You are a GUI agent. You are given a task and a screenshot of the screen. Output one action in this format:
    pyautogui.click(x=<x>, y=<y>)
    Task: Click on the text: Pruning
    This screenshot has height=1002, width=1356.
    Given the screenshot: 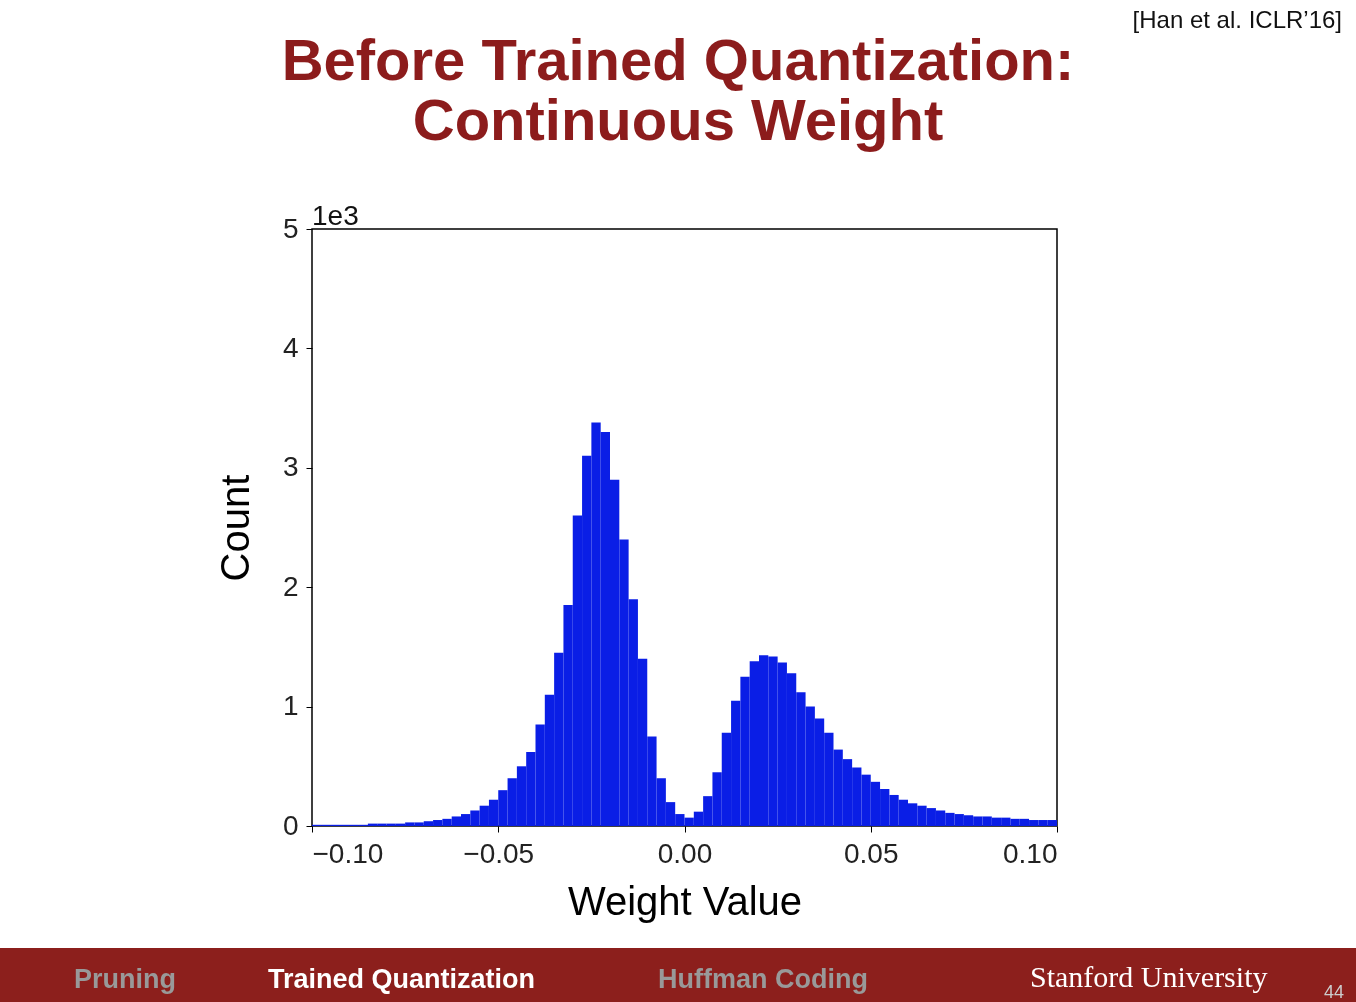 What is the action you would take?
    pyautogui.click(x=125, y=979)
    